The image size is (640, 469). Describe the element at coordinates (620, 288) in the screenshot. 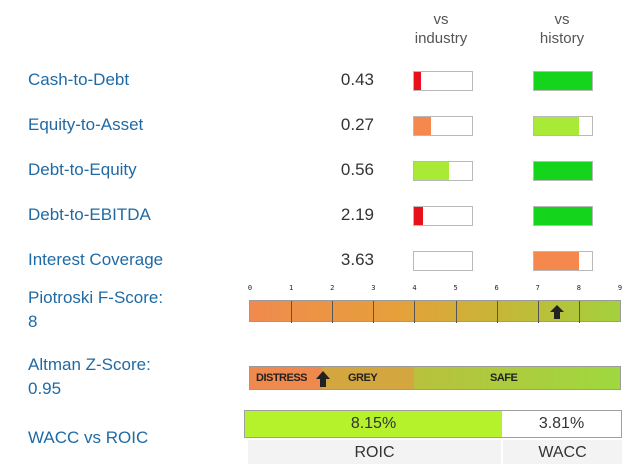

I see `piotroski-scale-number: 9` at that location.